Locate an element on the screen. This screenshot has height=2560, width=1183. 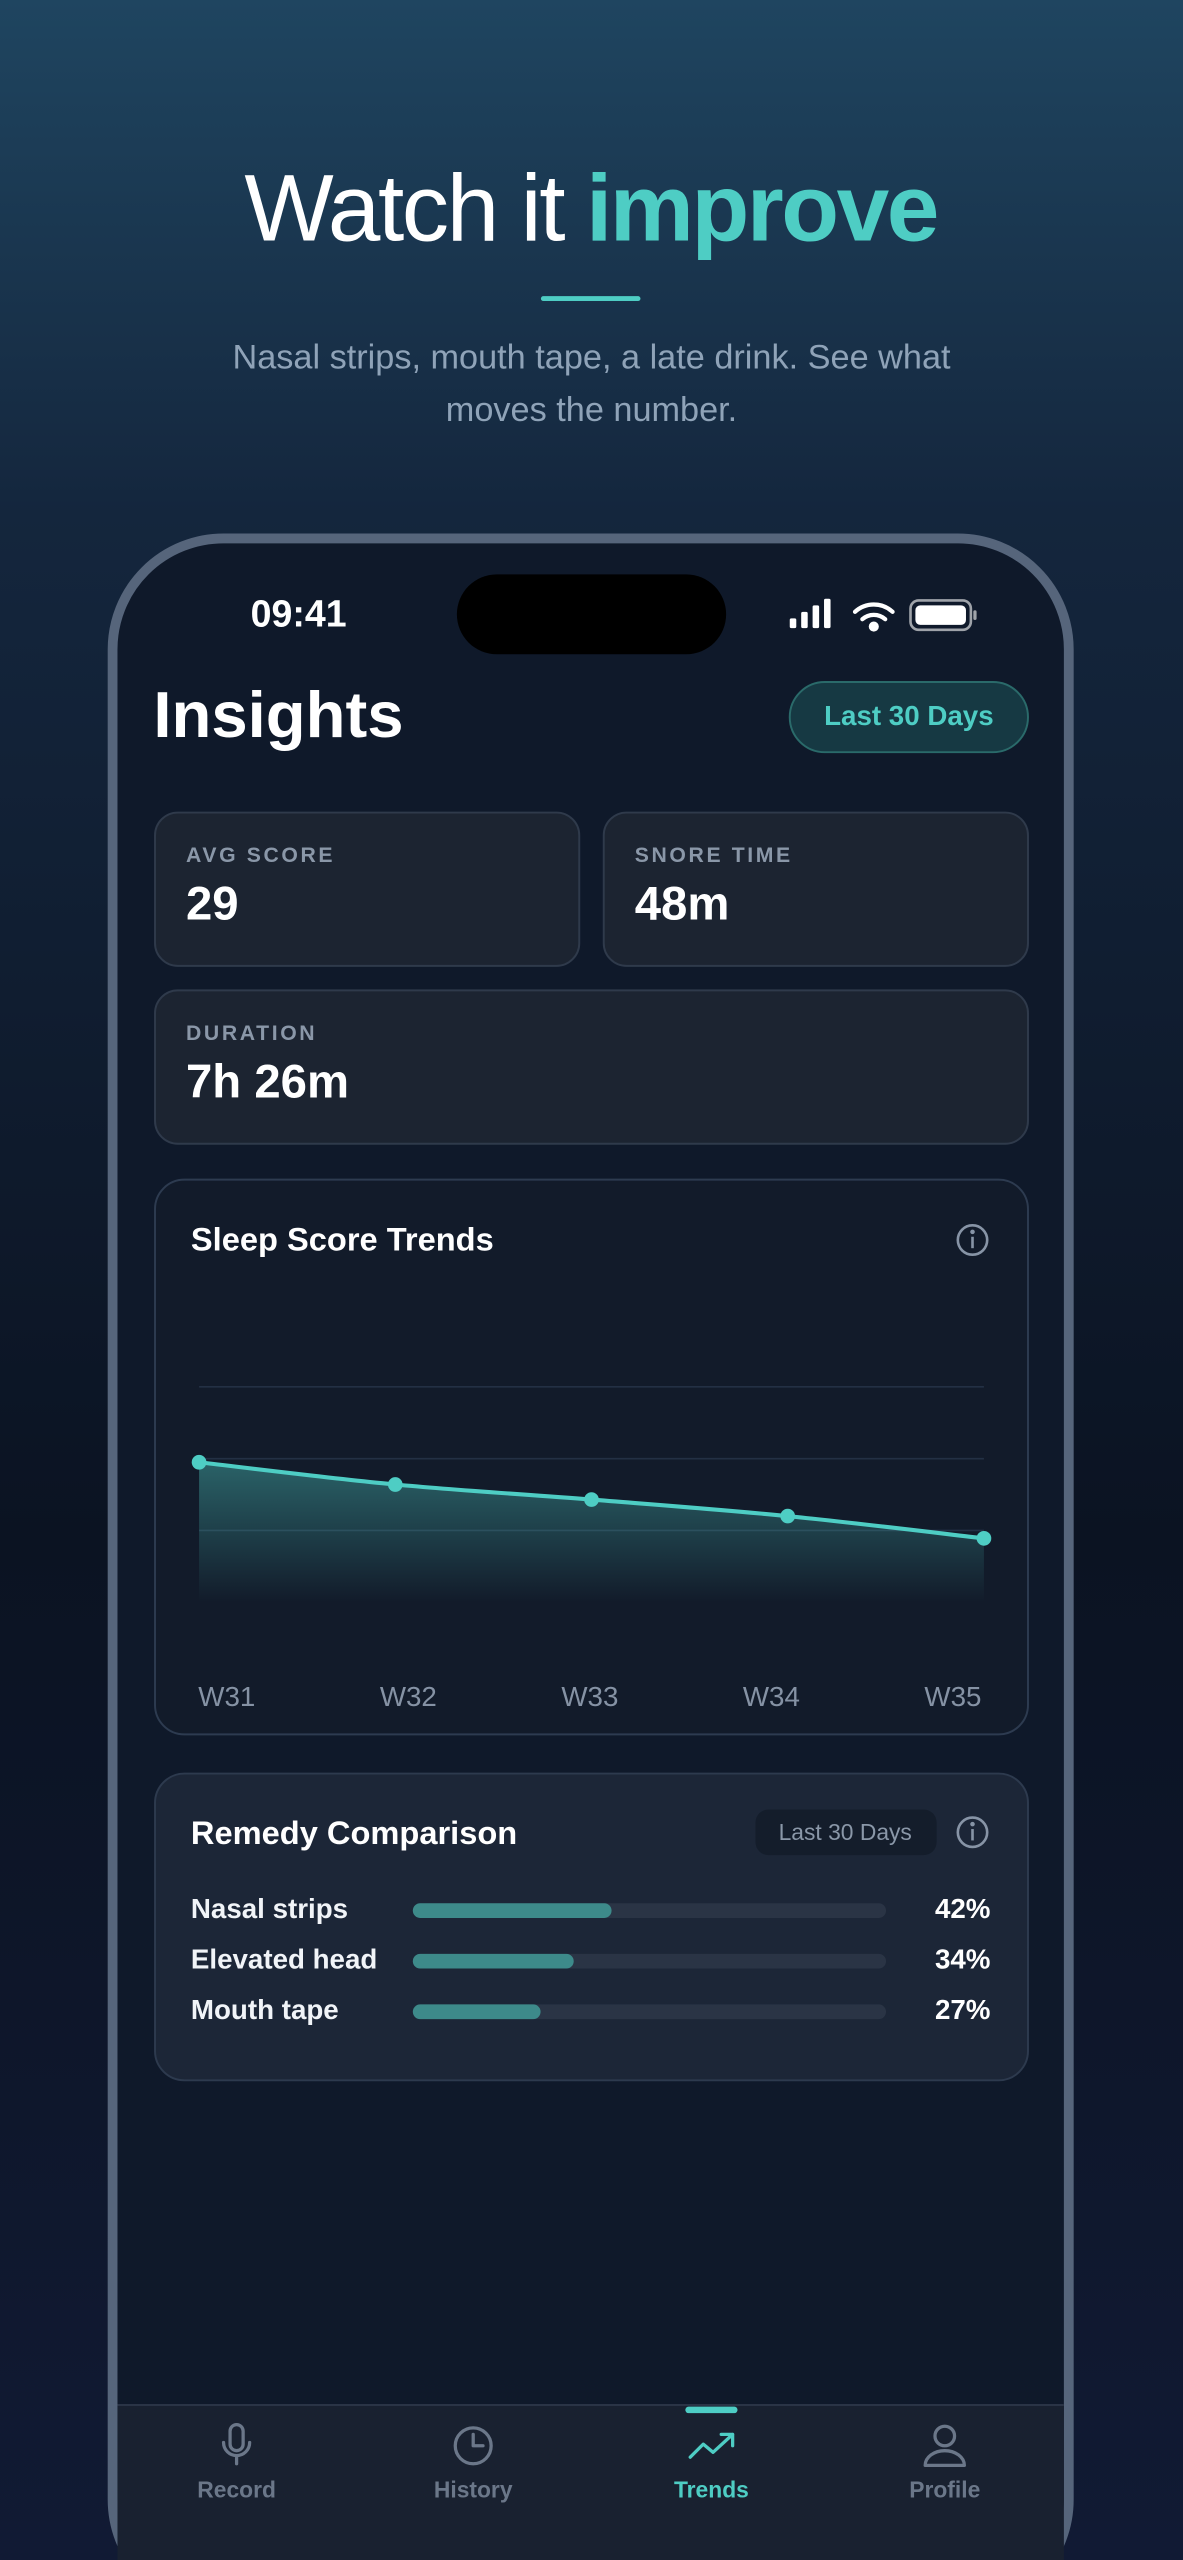
range-button-label: Last 30 Days is located at coordinates (909, 715).